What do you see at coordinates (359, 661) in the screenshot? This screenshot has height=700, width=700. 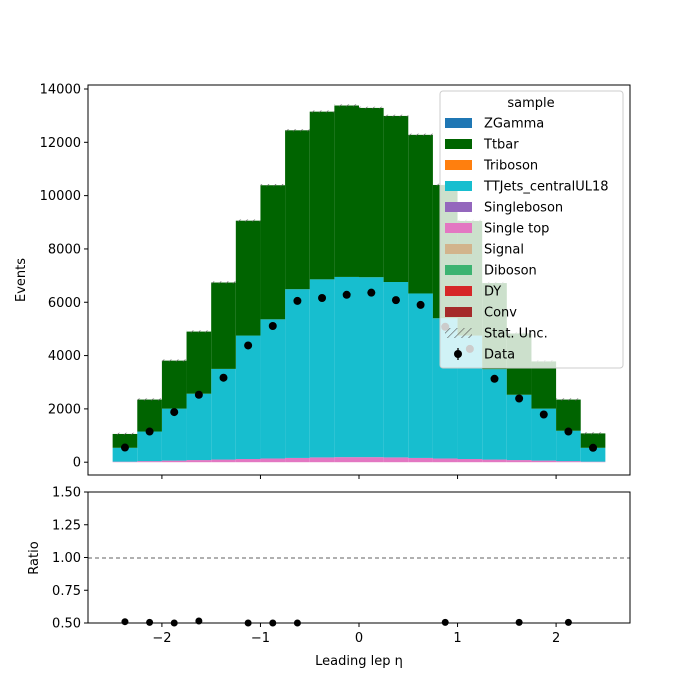 I see `x-axis-label: Leading lep η` at bounding box center [359, 661].